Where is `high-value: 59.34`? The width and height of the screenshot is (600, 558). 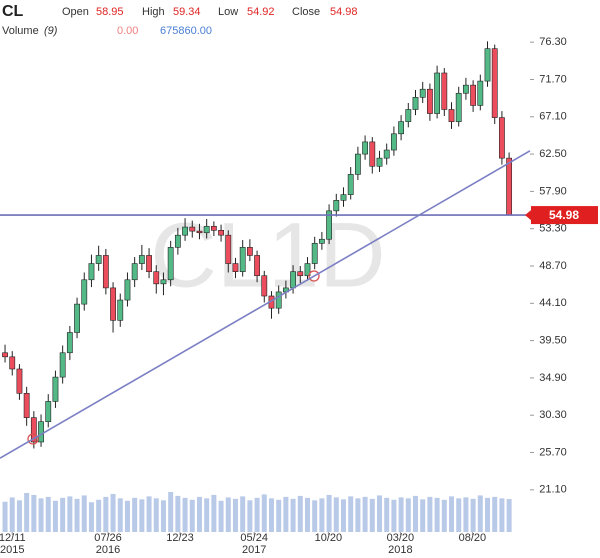
high-value: 59.34 is located at coordinates (187, 12).